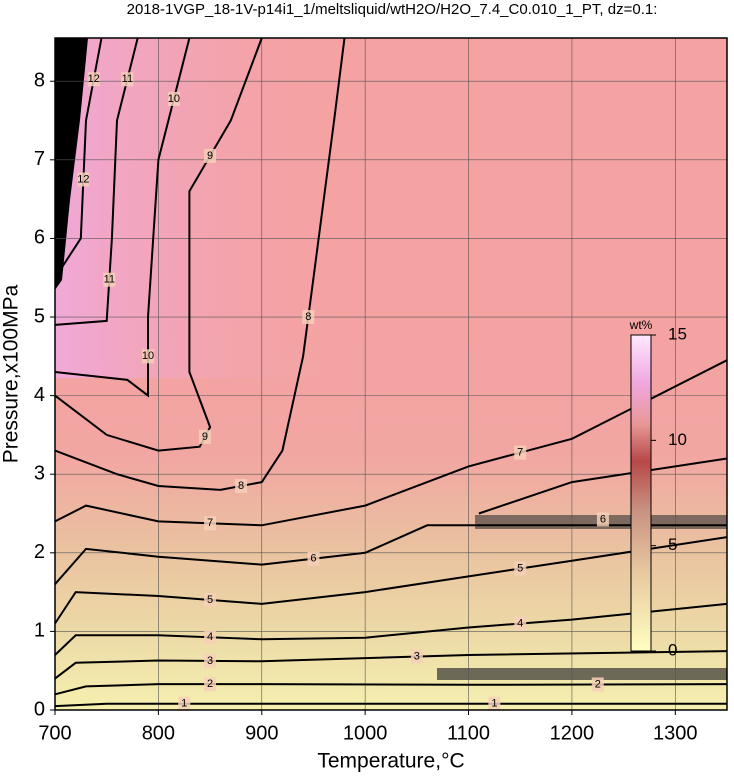 The image size is (734, 781). I want to click on y-tick-label: 5, so click(39, 316).